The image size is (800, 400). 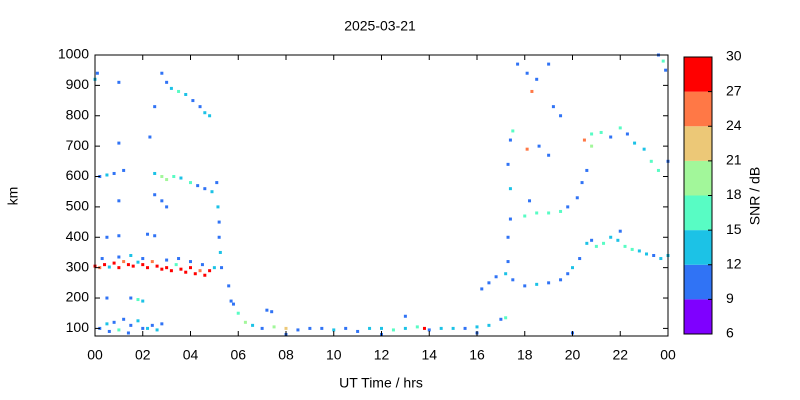 I want to click on colorbar-tick-label: 24, so click(x=734, y=125).